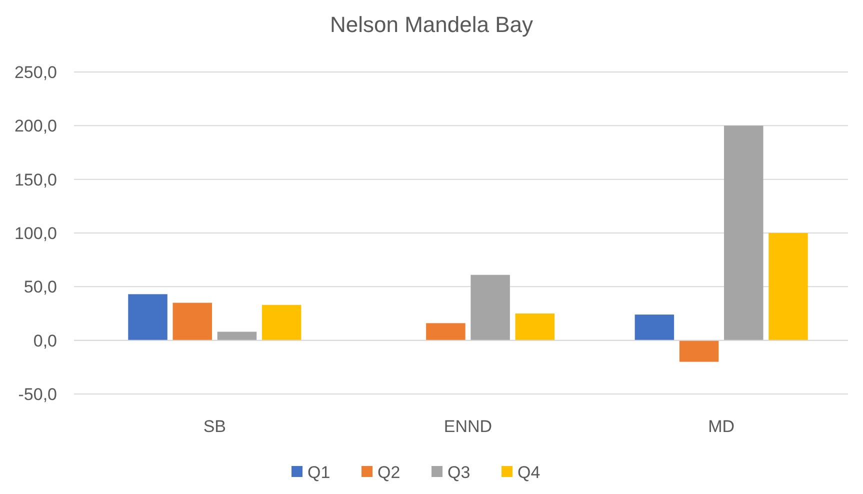 This screenshot has height=494, width=863. What do you see at coordinates (35, 126) in the screenshot?
I see `y-tick-label: 200,0` at bounding box center [35, 126].